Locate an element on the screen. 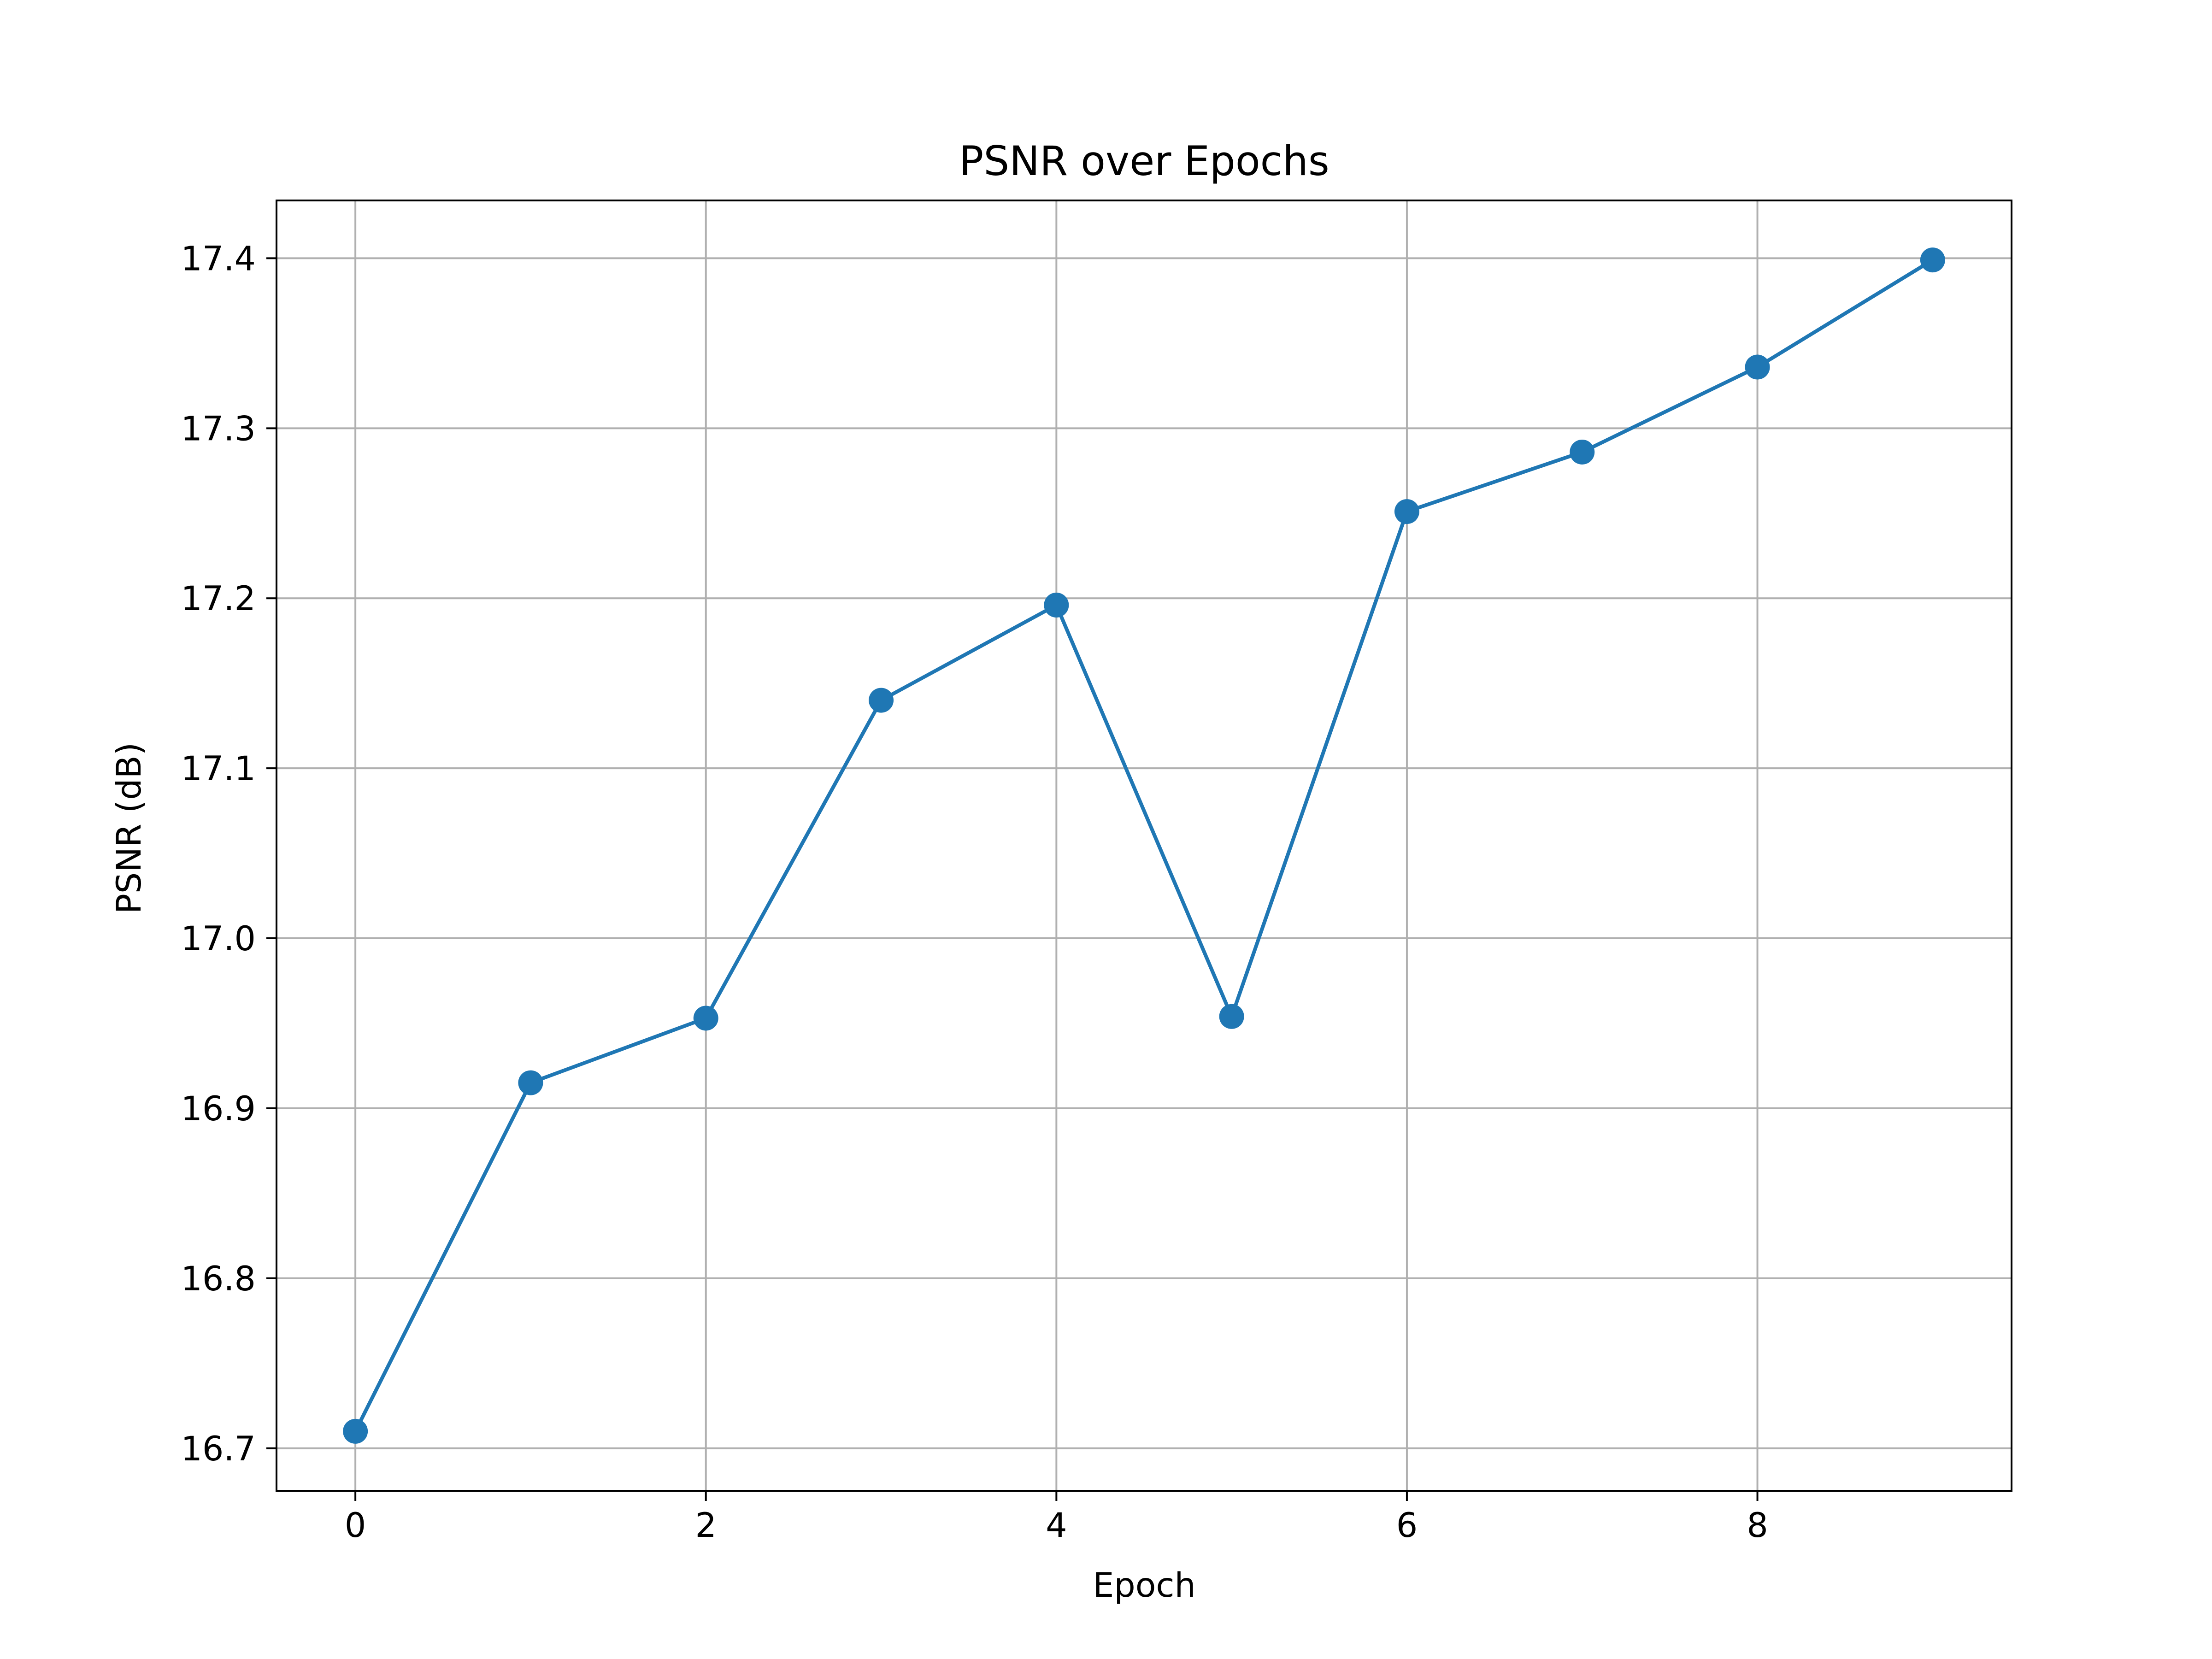 Image resolution: width=2212 pixels, height=1659 pixels. y-tick-label: 17.4 is located at coordinates (218, 258).